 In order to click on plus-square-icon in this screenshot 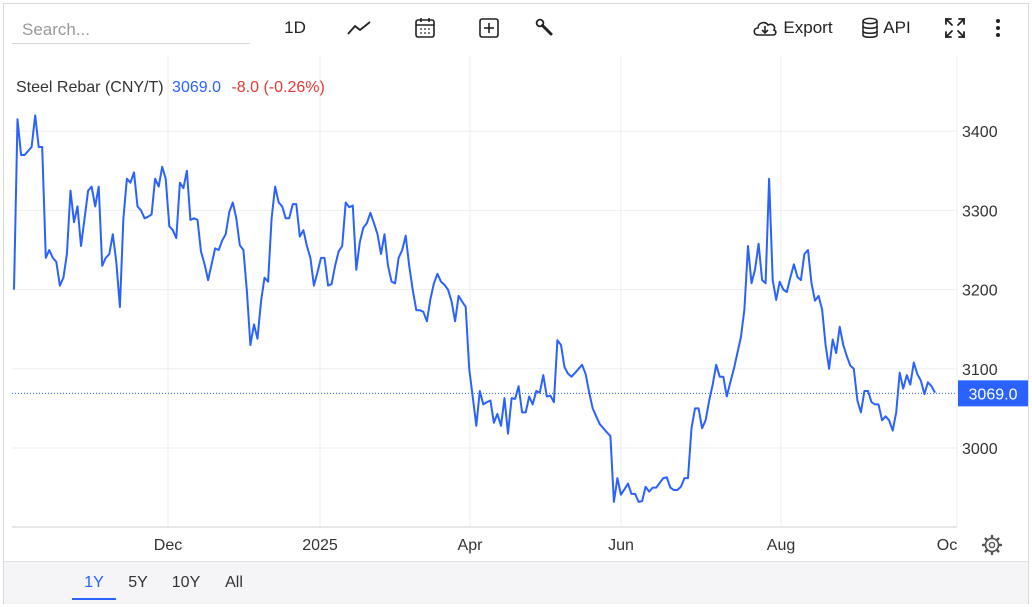, I will do `click(489, 28)`.